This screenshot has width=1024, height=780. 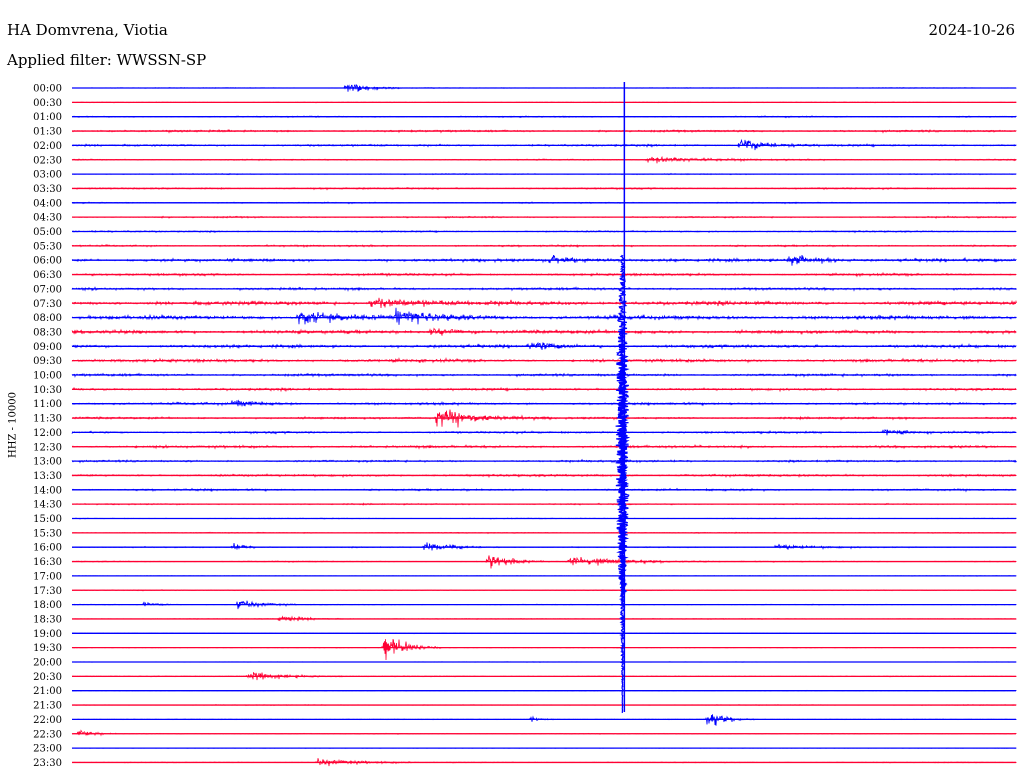 What do you see at coordinates (47, 261) in the screenshot?
I see `row-time-label: 06:00` at bounding box center [47, 261].